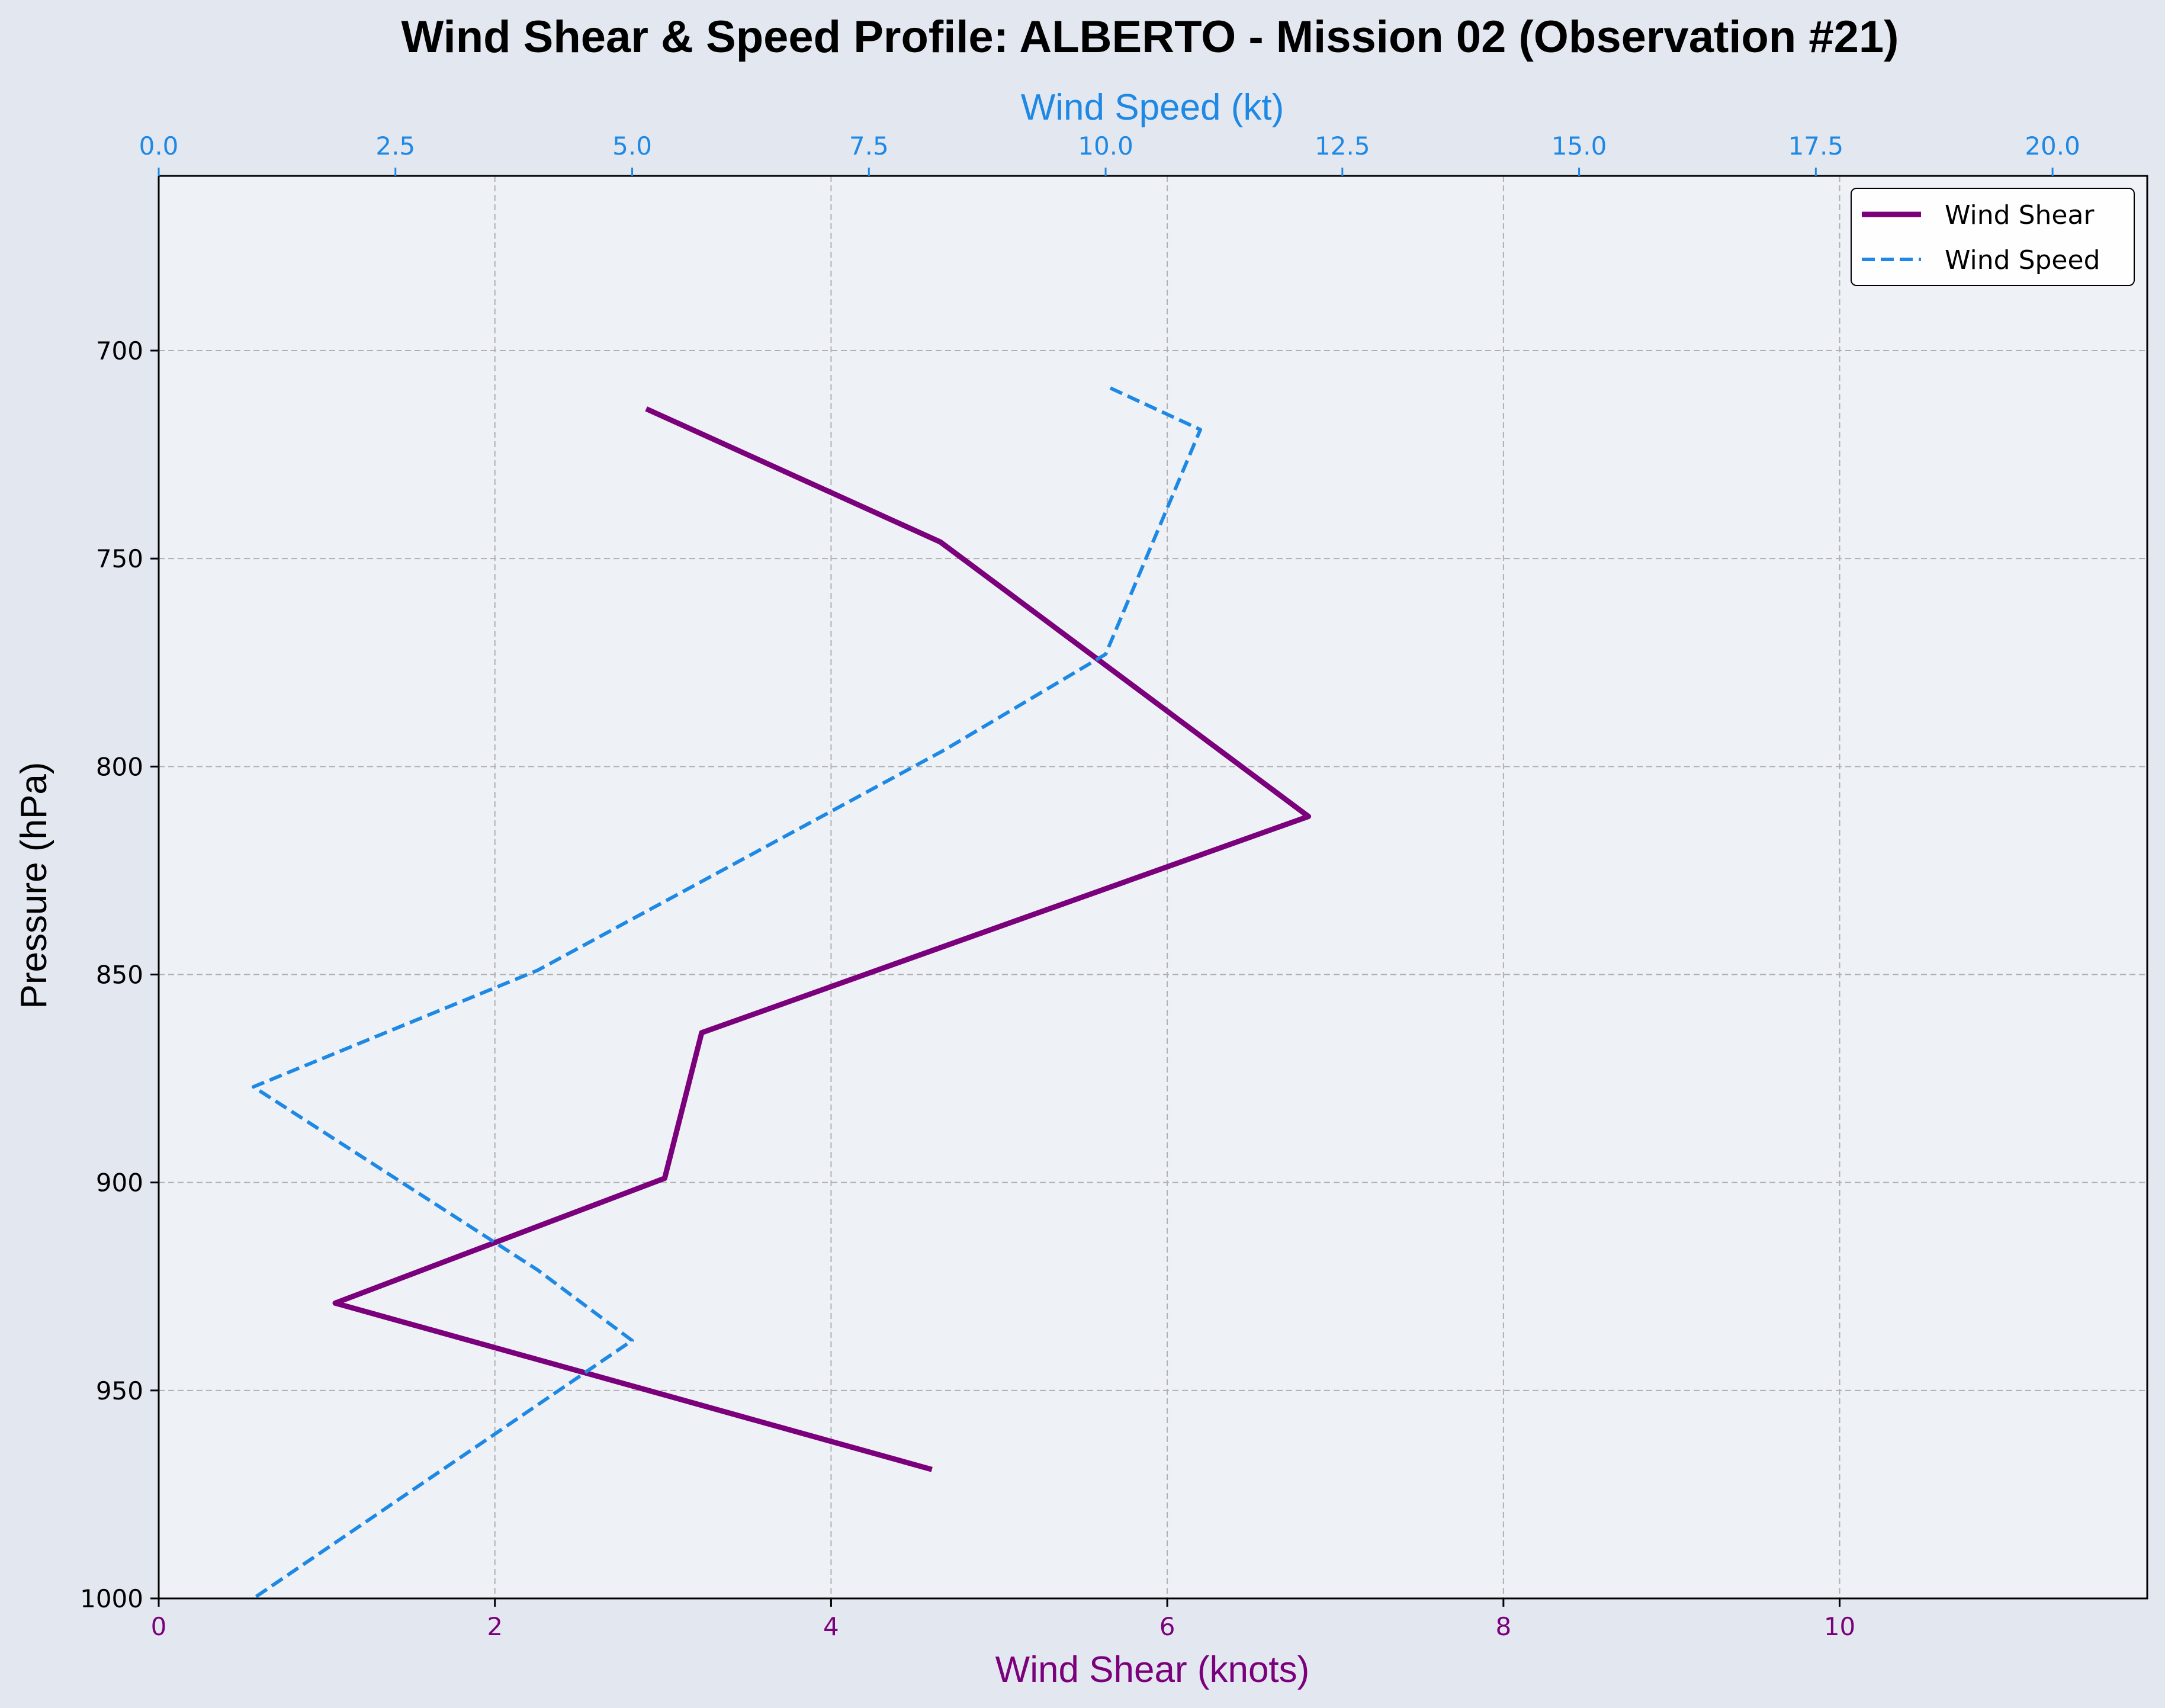 The height and width of the screenshot is (1708, 2165). What do you see at coordinates (120, 1182) in the screenshot?
I see `left-tick-label: 900` at bounding box center [120, 1182].